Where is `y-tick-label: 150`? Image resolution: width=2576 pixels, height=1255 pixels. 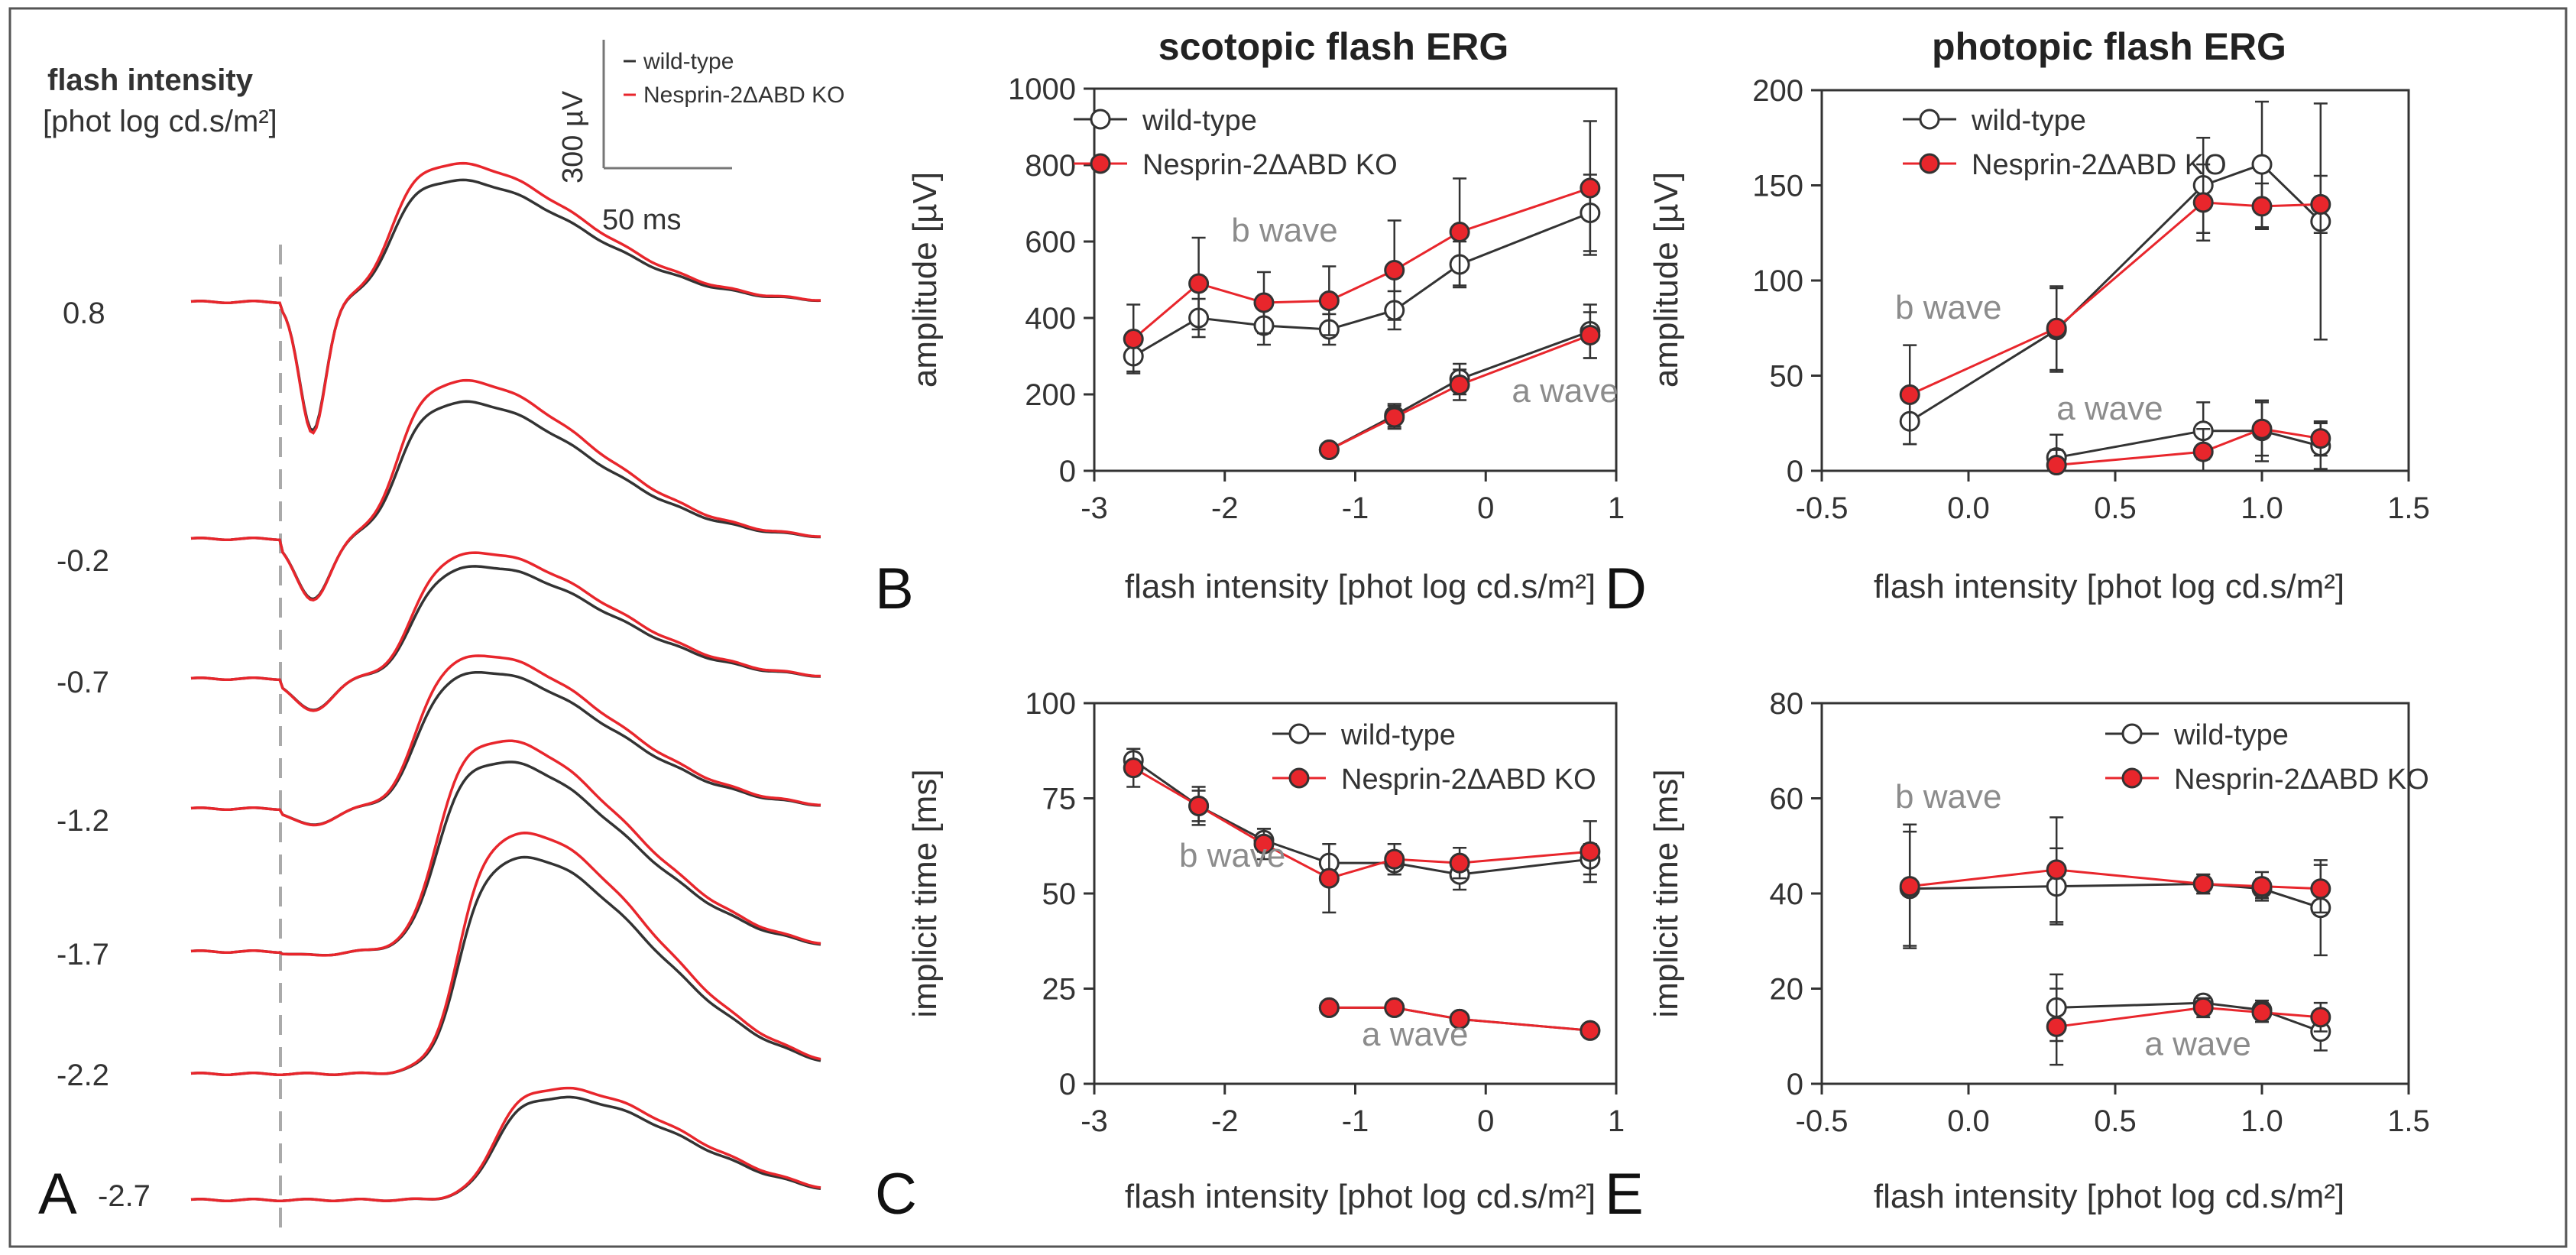
y-tick-label: 150 is located at coordinates (1778, 186).